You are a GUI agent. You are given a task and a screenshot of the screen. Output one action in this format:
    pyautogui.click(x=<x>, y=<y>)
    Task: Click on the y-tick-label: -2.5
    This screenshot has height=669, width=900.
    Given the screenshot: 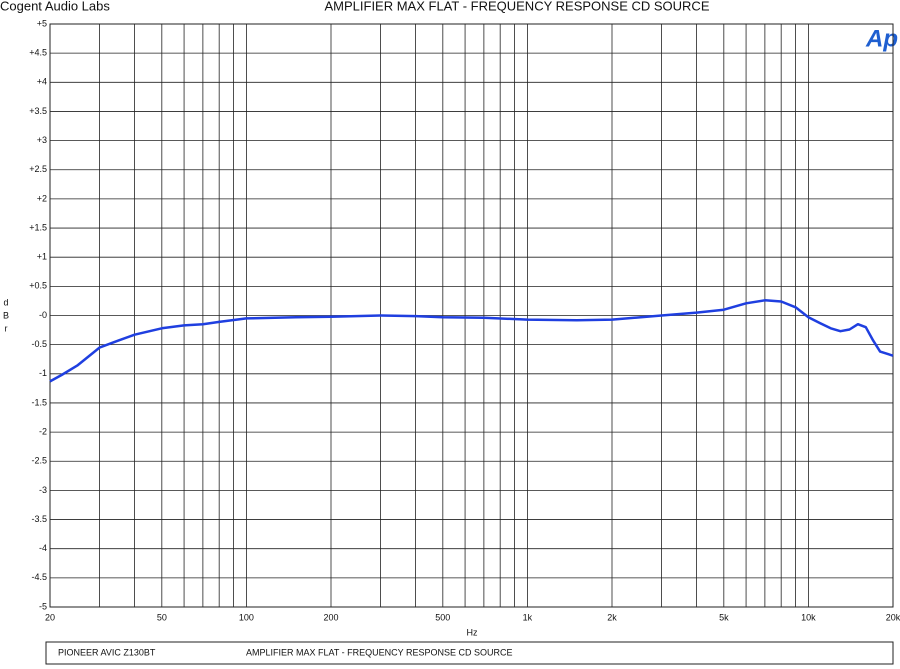 What is the action you would take?
    pyautogui.click(x=39, y=461)
    